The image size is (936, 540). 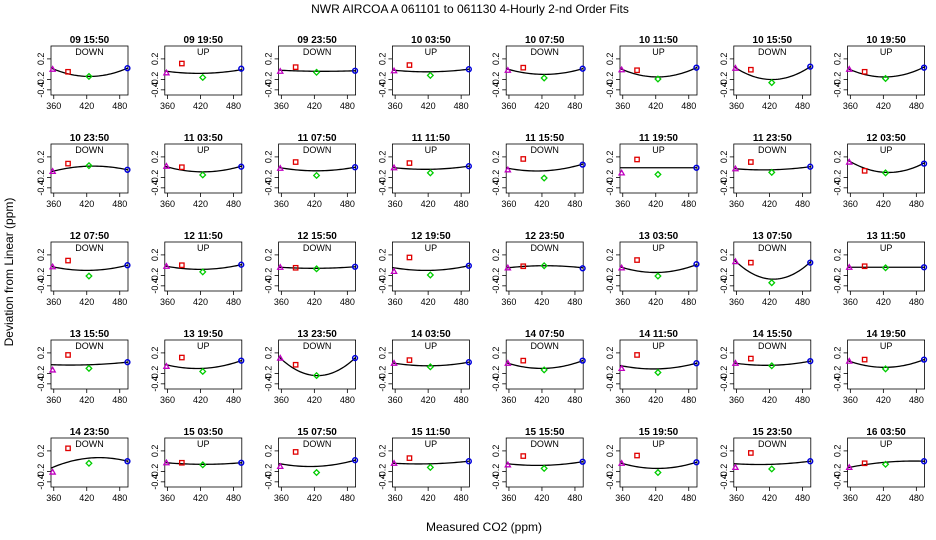 What do you see at coordinates (886, 40) in the screenshot?
I see `panel-title: 10 19:50` at bounding box center [886, 40].